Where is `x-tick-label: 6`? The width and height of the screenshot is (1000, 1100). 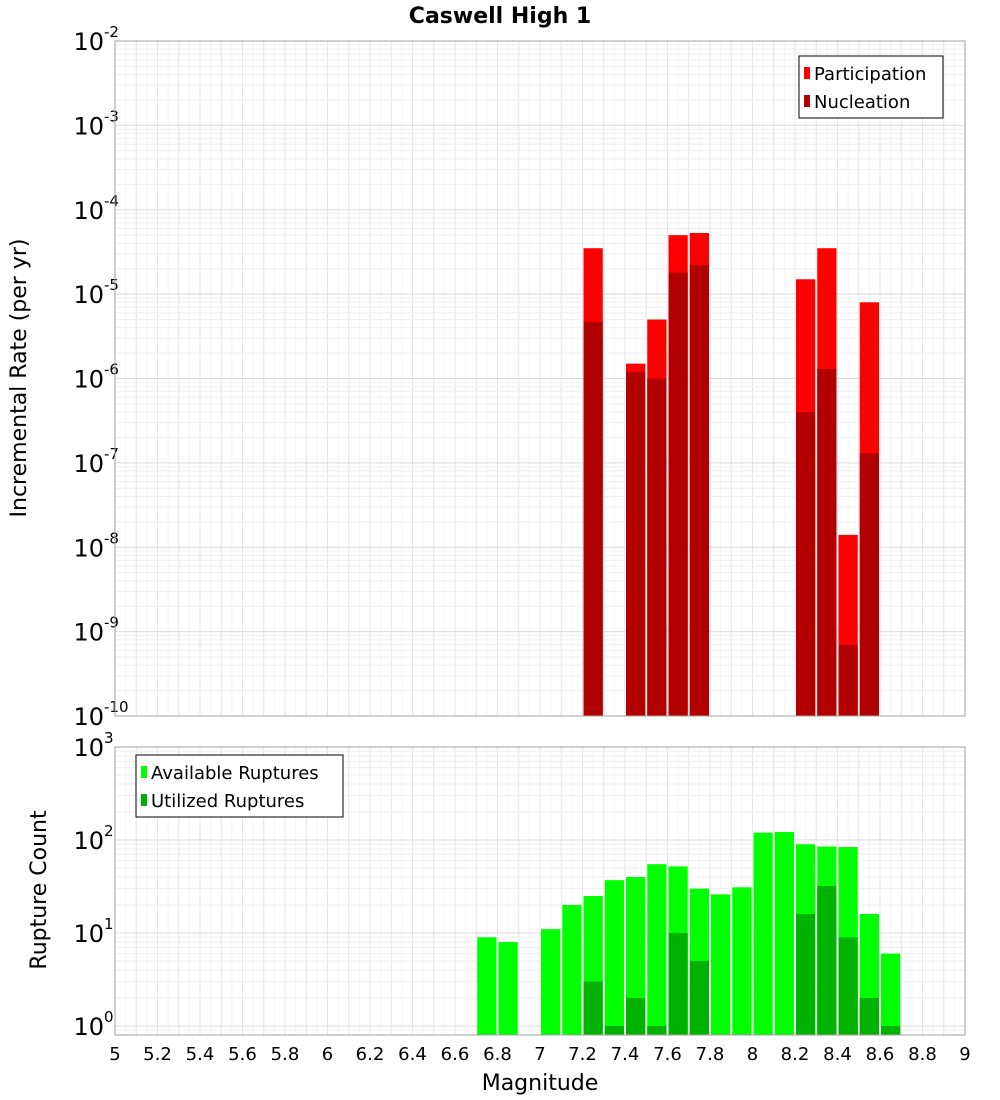 x-tick-label: 6 is located at coordinates (327, 1054).